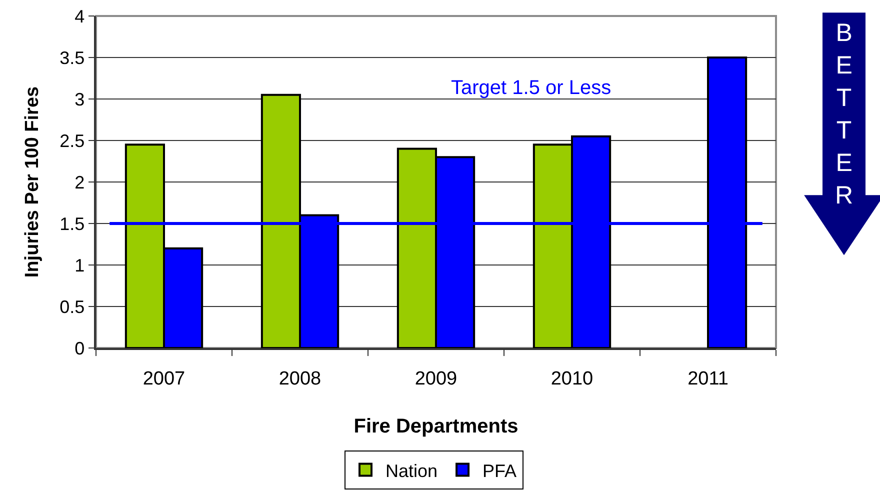 The image size is (880, 501). What do you see at coordinates (436, 427) in the screenshot?
I see `x-axis-title: Fire Departments` at bounding box center [436, 427].